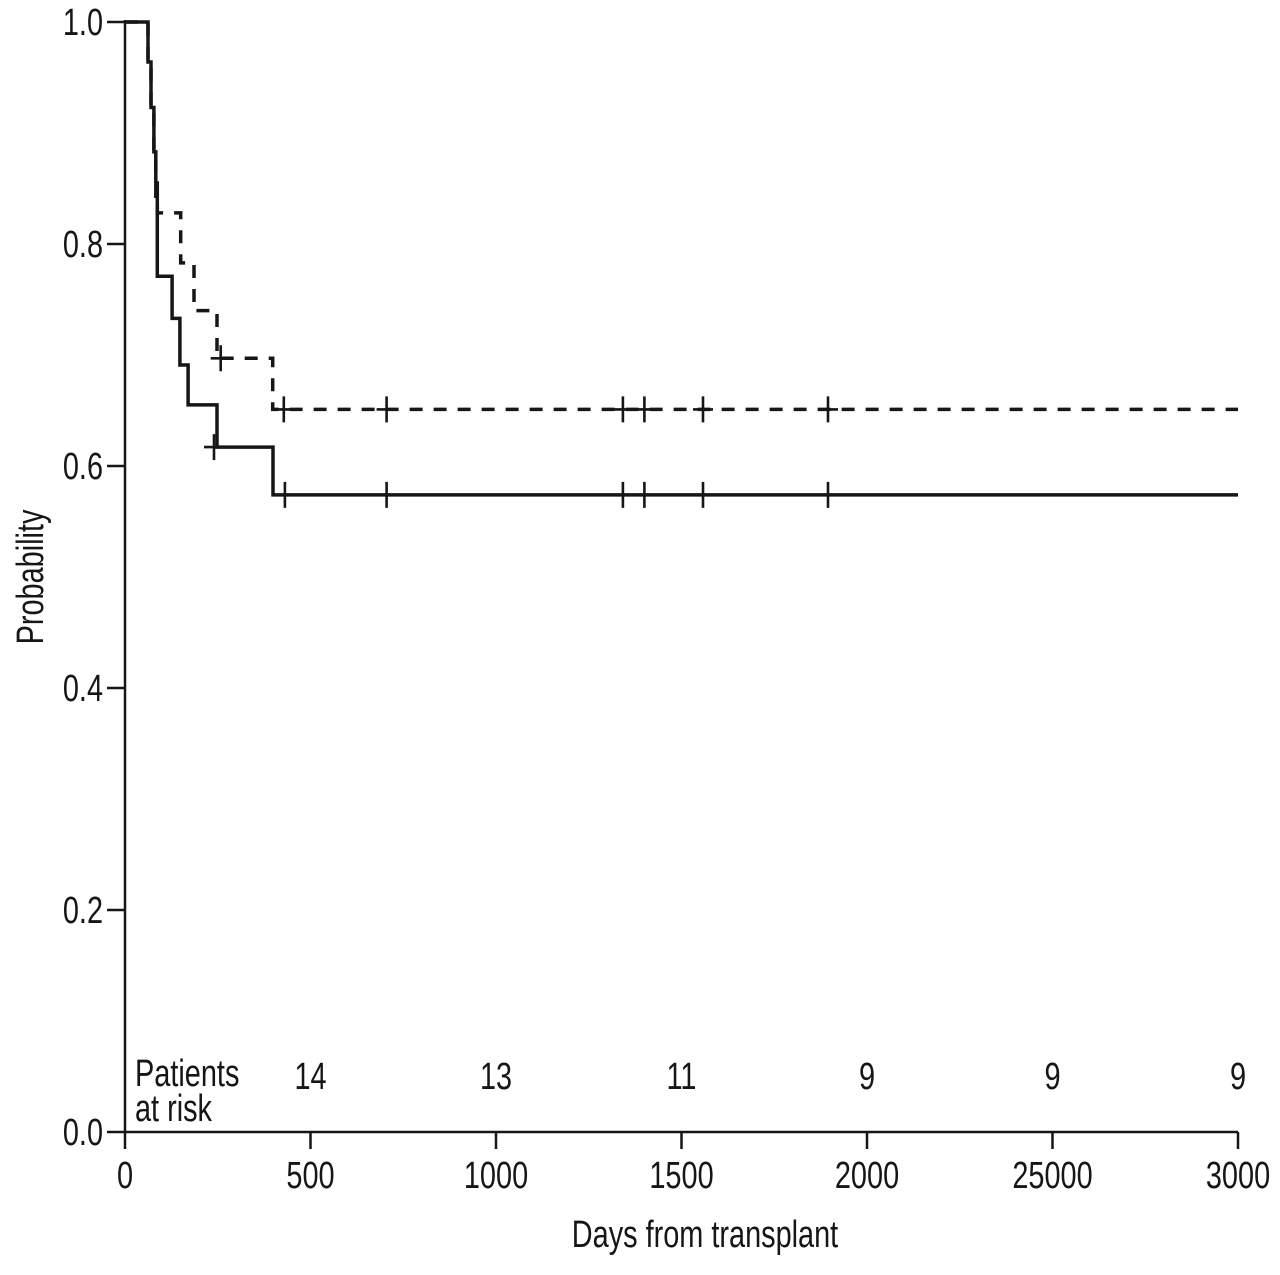 The height and width of the screenshot is (1275, 1280). Describe the element at coordinates (681, 1139) in the screenshot. I see `x-axis` at that location.